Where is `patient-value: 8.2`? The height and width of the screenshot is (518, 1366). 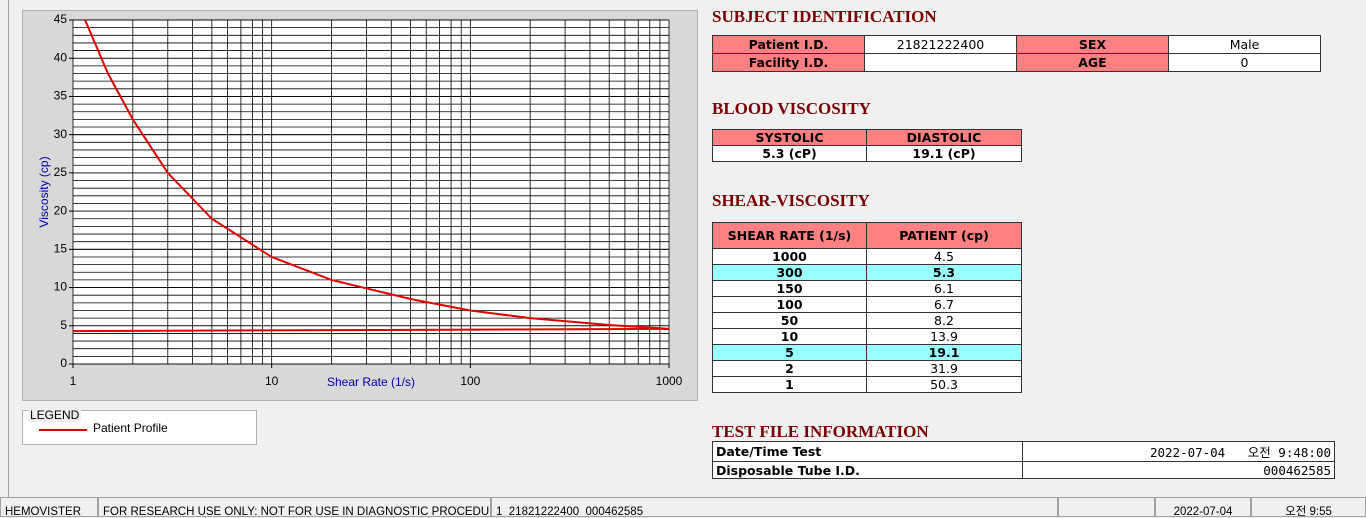 patient-value: 8.2 is located at coordinates (944, 320).